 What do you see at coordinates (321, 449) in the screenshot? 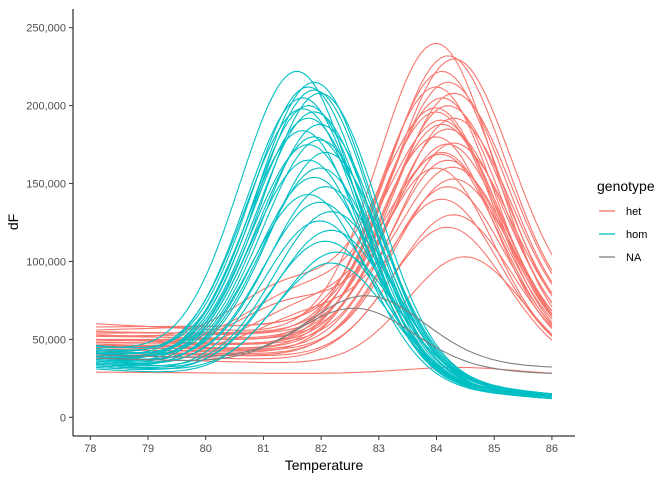
I see `x-tick-label: 82` at bounding box center [321, 449].